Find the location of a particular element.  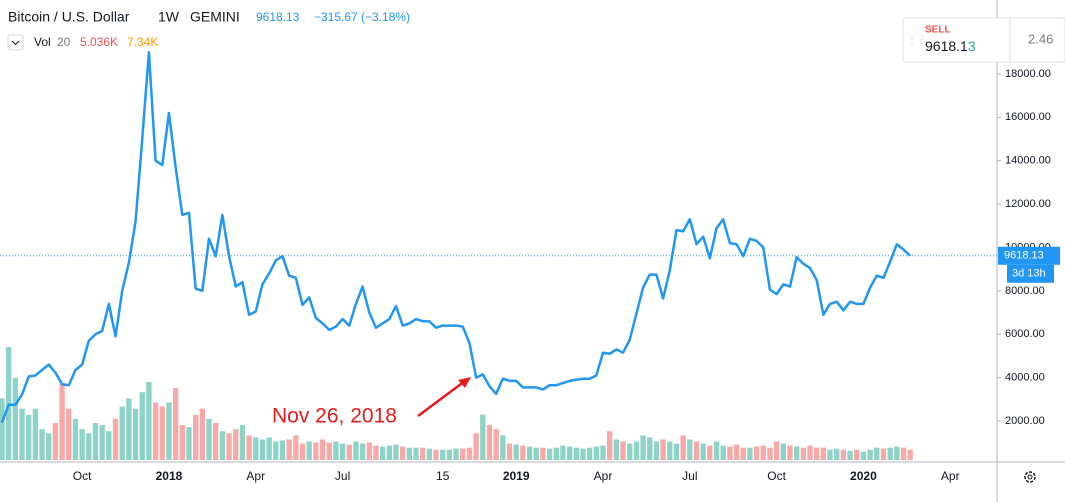

x-tick-label: 2019 is located at coordinates (516, 476).